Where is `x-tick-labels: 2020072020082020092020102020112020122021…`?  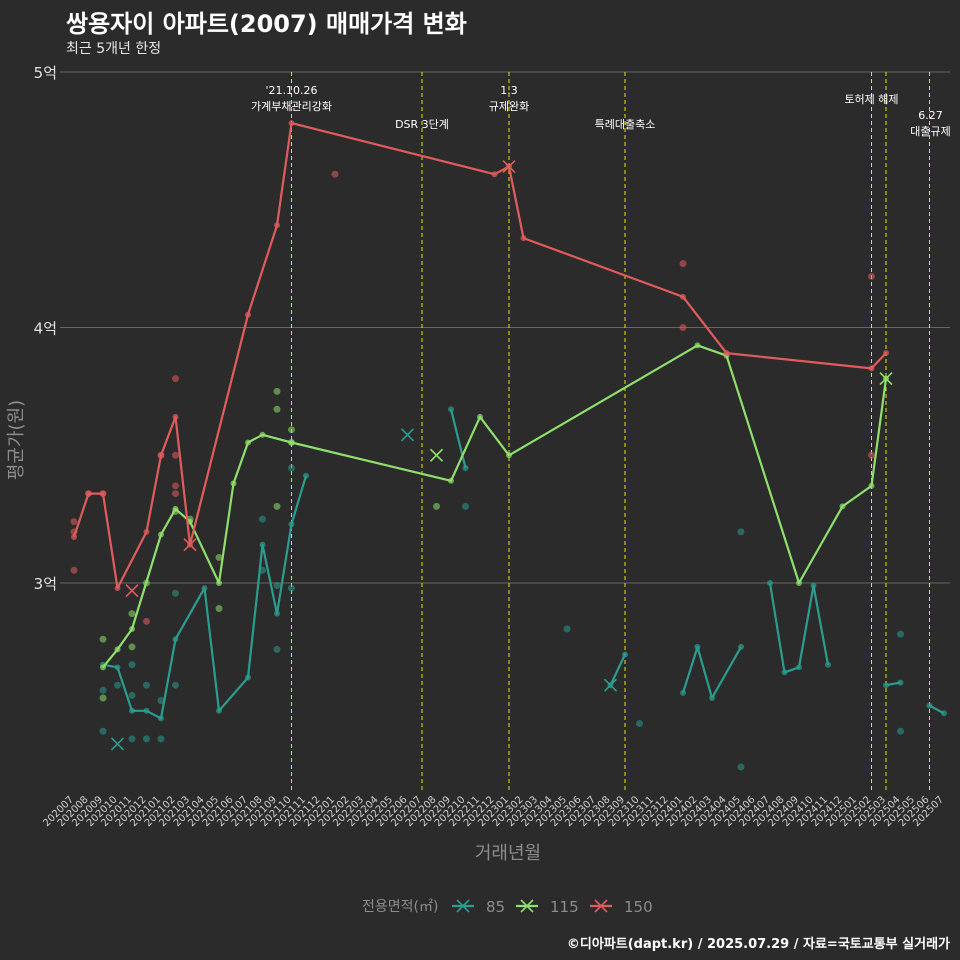
x-tick-labels: 2020072020082020092020102020112020122021… is located at coordinates (493, 811).